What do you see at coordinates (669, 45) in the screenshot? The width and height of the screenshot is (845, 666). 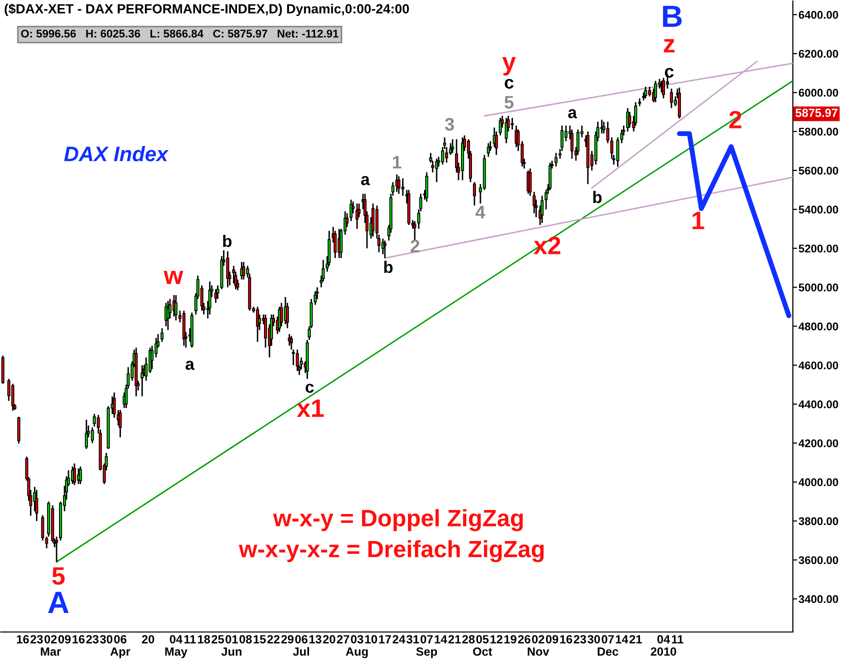 I see `annotation: z` at bounding box center [669, 45].